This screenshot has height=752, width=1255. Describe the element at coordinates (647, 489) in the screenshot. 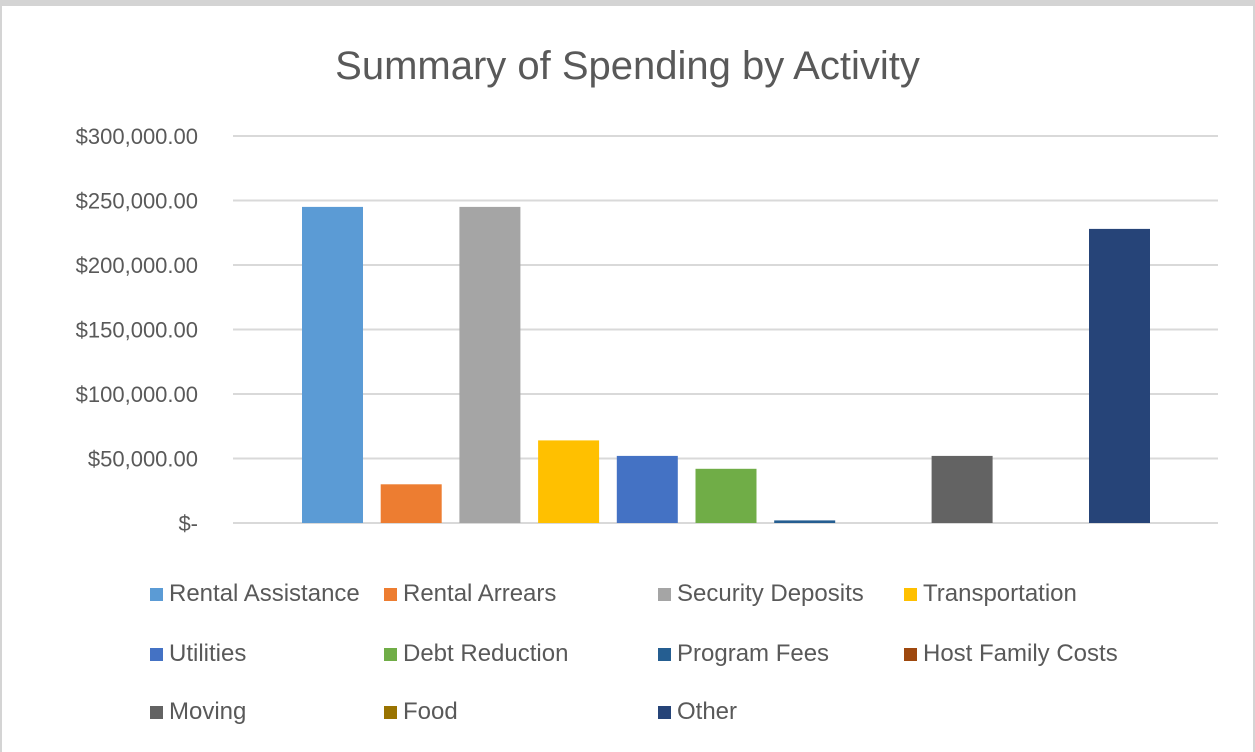

I see `bar-utilities` at that location.